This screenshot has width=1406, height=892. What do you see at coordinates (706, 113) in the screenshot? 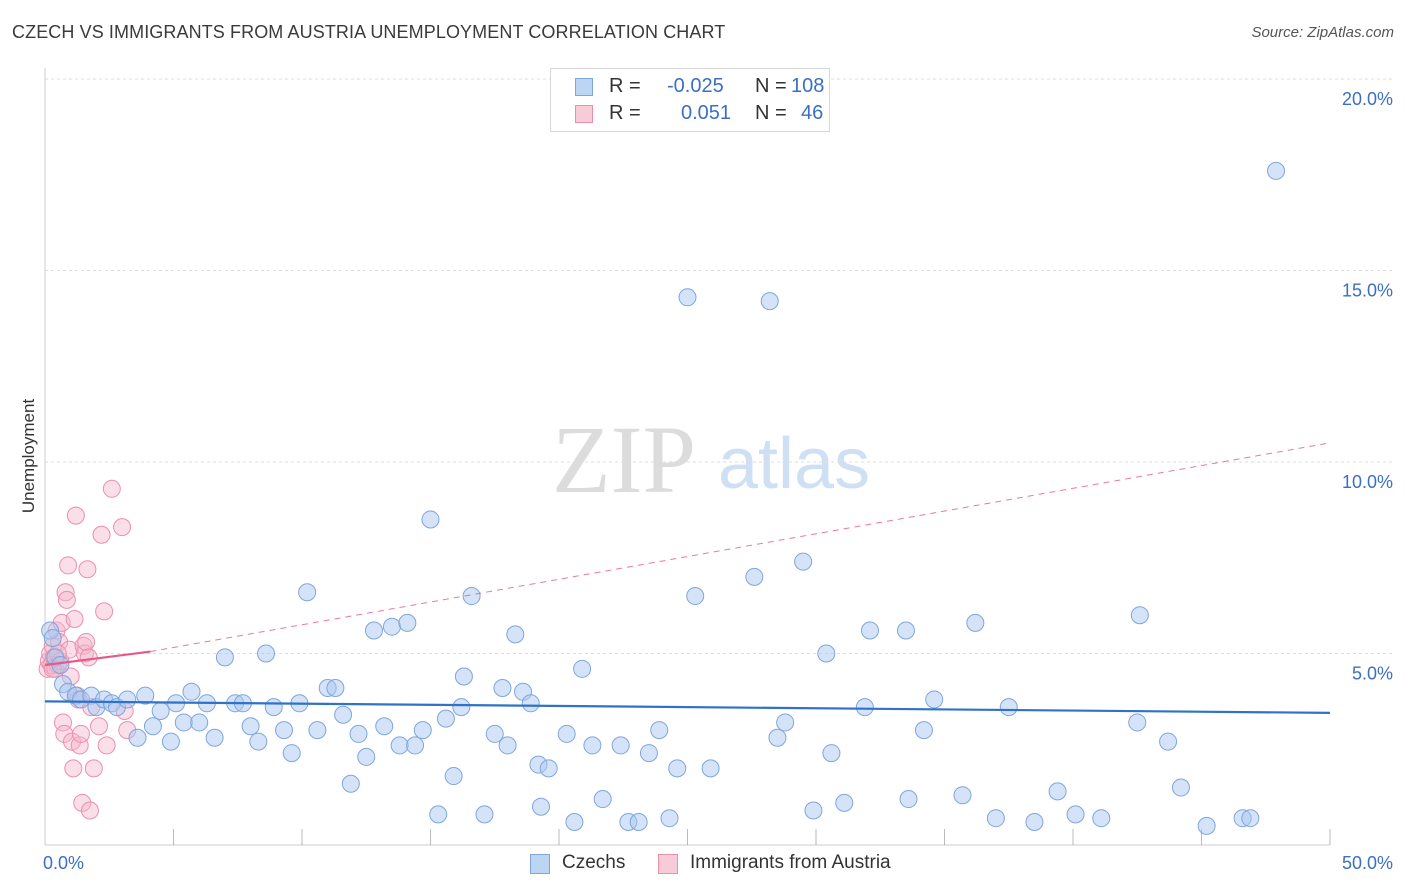
I see `legend-r-value: 0.051` at bounding box center [706, 113].